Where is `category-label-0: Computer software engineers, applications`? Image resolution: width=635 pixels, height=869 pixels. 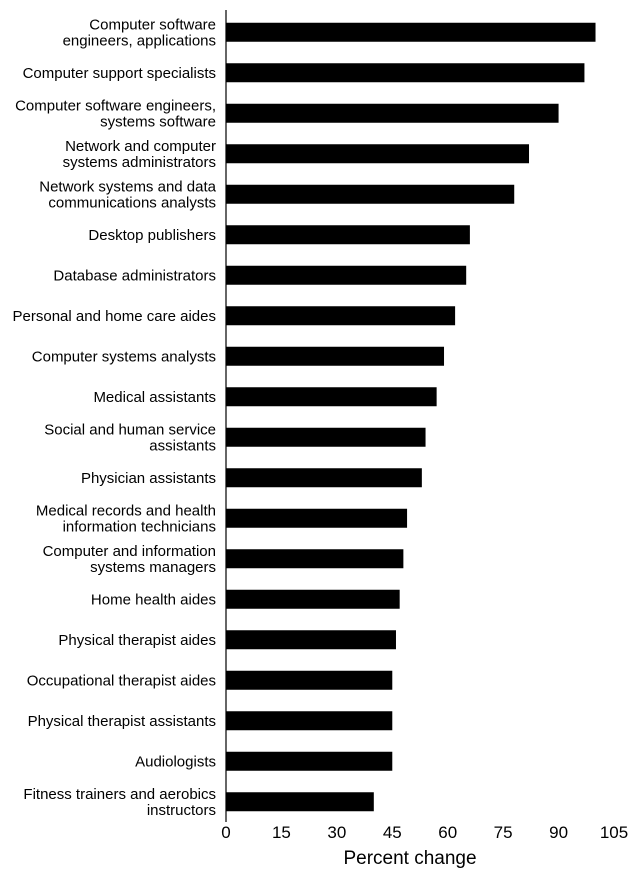
category-label-0: Computer software engineers, applications is located at coordinates (139, 32).